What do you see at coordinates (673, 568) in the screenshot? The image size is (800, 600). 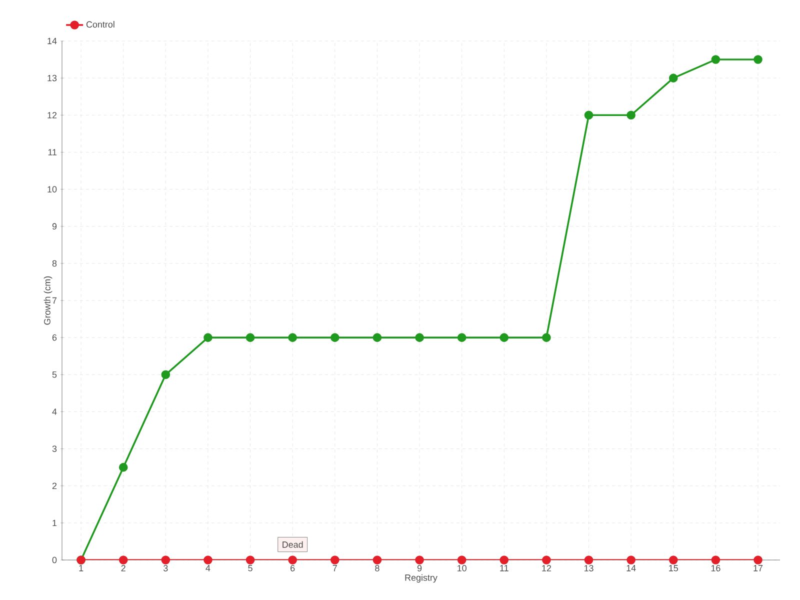 I see `x-tick-label: 15` at bounding box center [673, 568].